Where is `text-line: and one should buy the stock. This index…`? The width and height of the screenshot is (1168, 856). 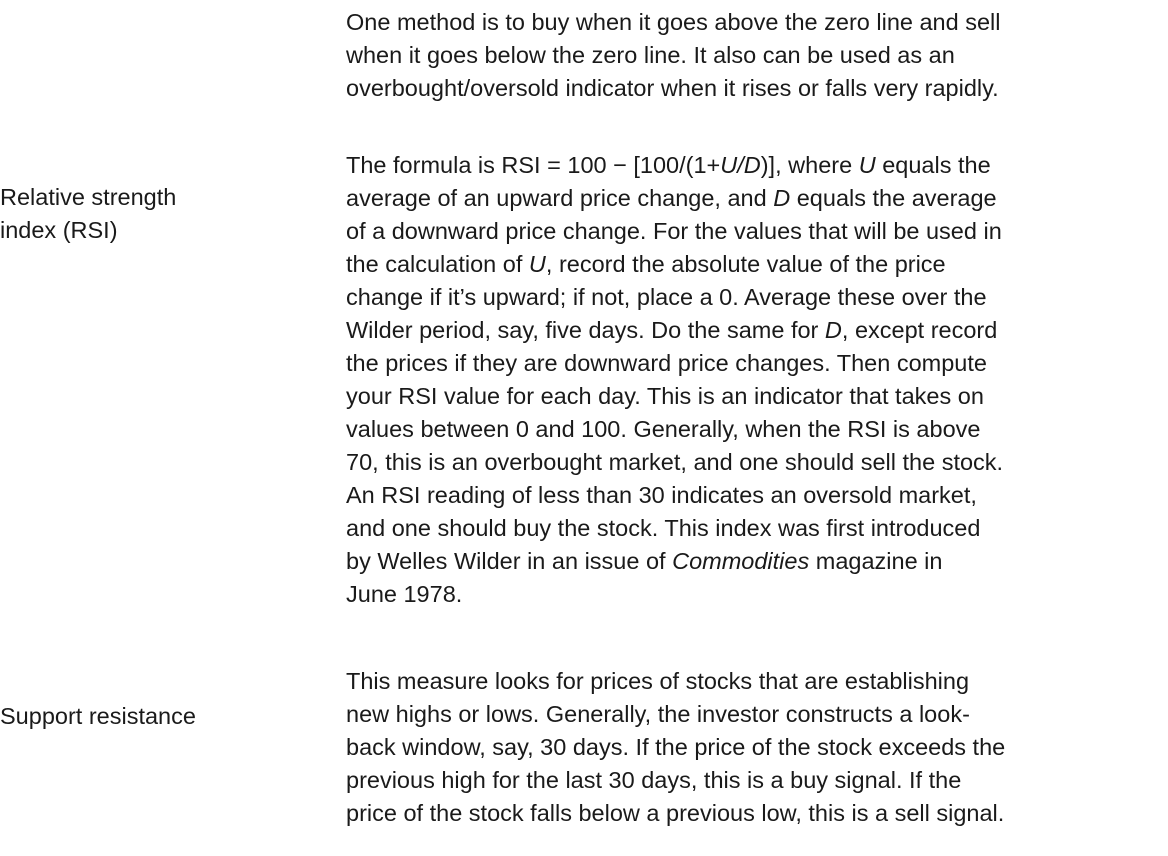 text-line: and one should buy the stock. This index… is located at coordinates (663, 528).